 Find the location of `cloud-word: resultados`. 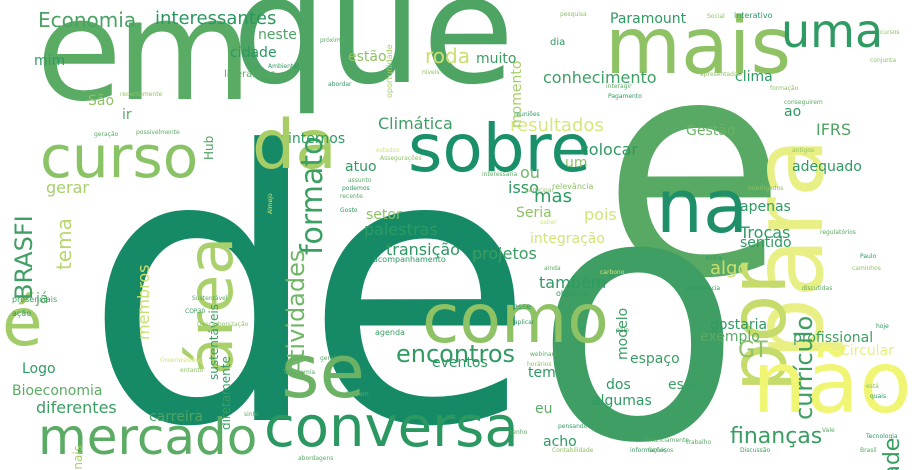

cloud-word: resultados is located at coordinates (557, 125).